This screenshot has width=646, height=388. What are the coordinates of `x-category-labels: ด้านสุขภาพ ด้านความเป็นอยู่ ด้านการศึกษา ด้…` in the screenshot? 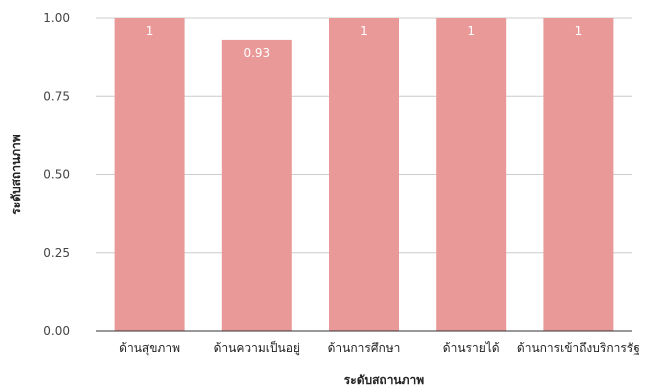 It's located at (379, 348).